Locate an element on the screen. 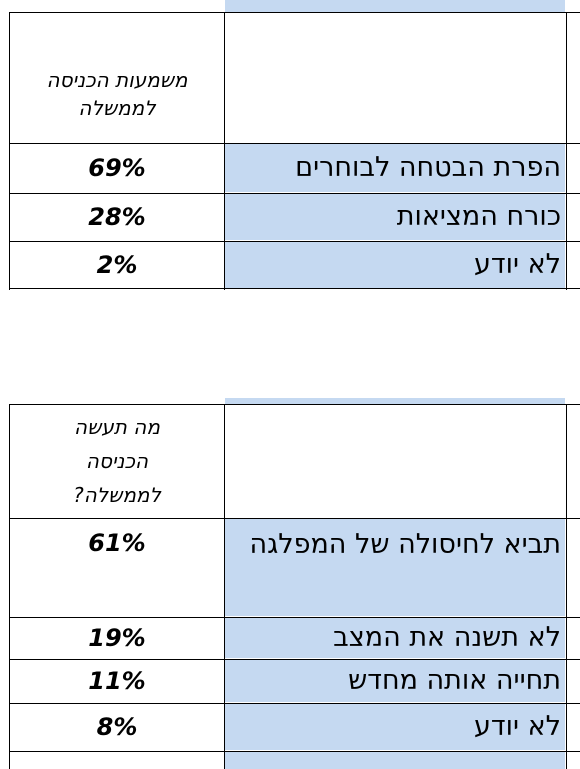 The image size is (580, 769). row-value: 69% is located at coordinates (117, 168).